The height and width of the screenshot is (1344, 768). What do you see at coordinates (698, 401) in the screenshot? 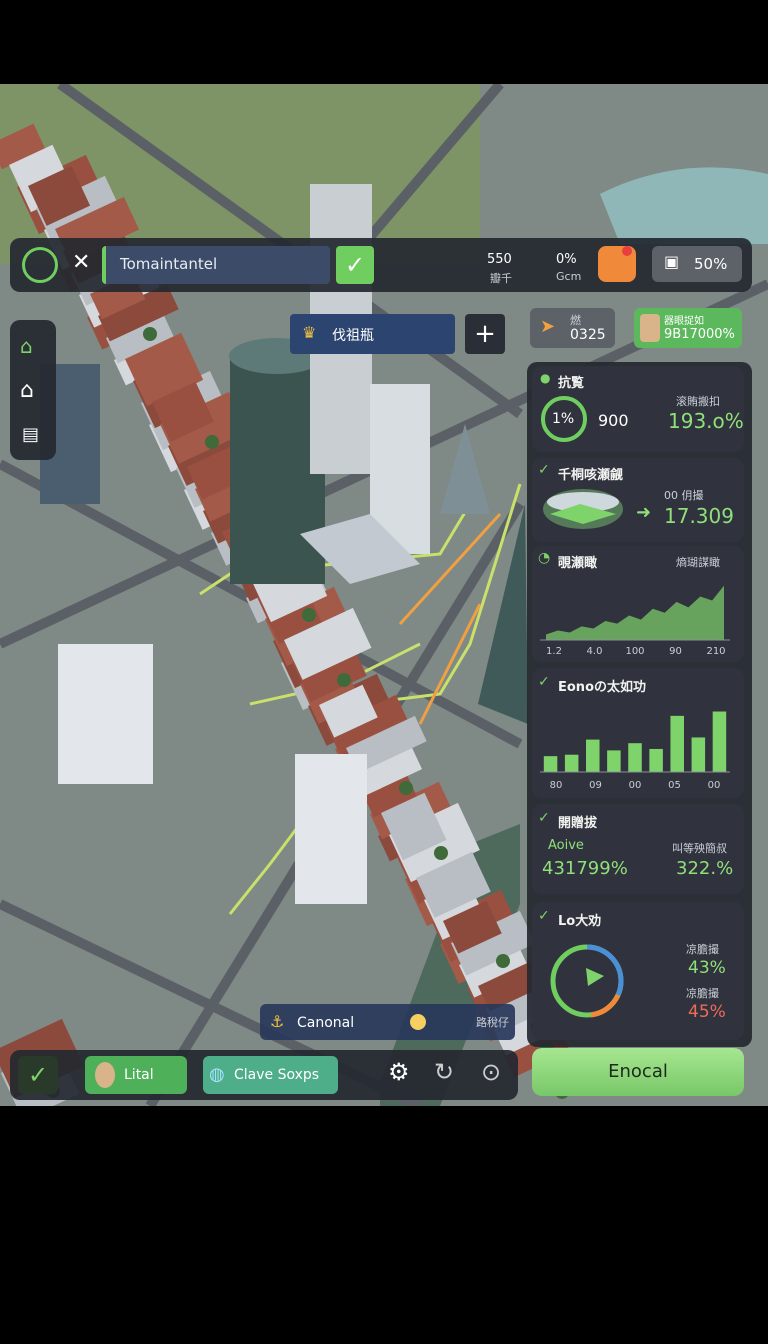
I see `gauge-label: 滚賄搬扣` at bounding box center [698, 401].